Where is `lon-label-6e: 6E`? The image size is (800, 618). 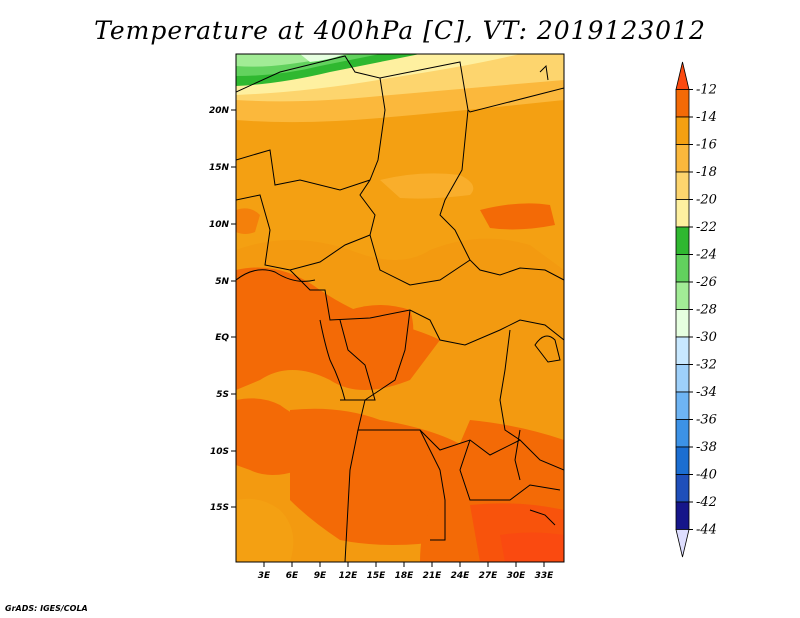 lon-label-6e: 6E is located at coordinates (292, 576).